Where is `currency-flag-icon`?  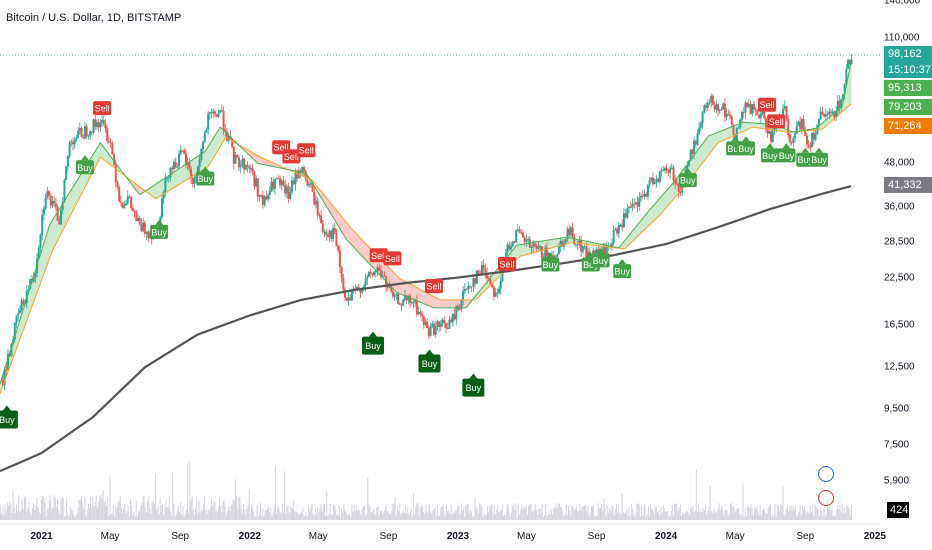
currency-flag-icon is located at coordinates (826, 498).